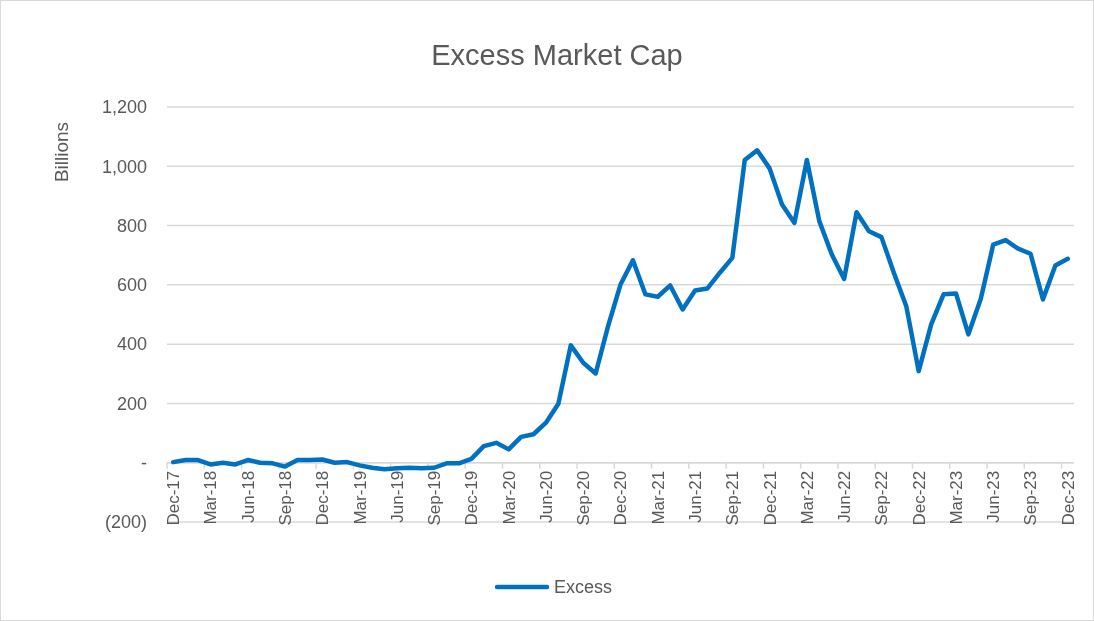 Image resolution: width=1094 pixels, height=621 pixels. What do you see at coordinates (994, 496) in the screenshot?
I see `x-tick-label: Jun-23` at bounding box center [994, 496].